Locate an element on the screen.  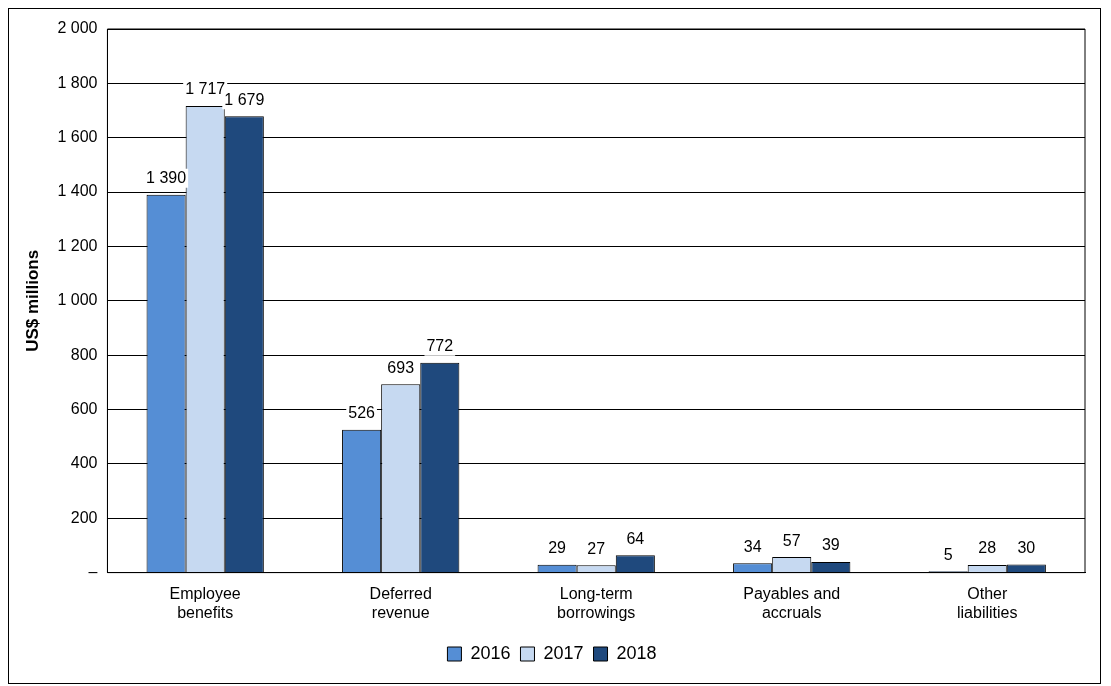
data-label: 1 390 is located at coordinates (166, 178).